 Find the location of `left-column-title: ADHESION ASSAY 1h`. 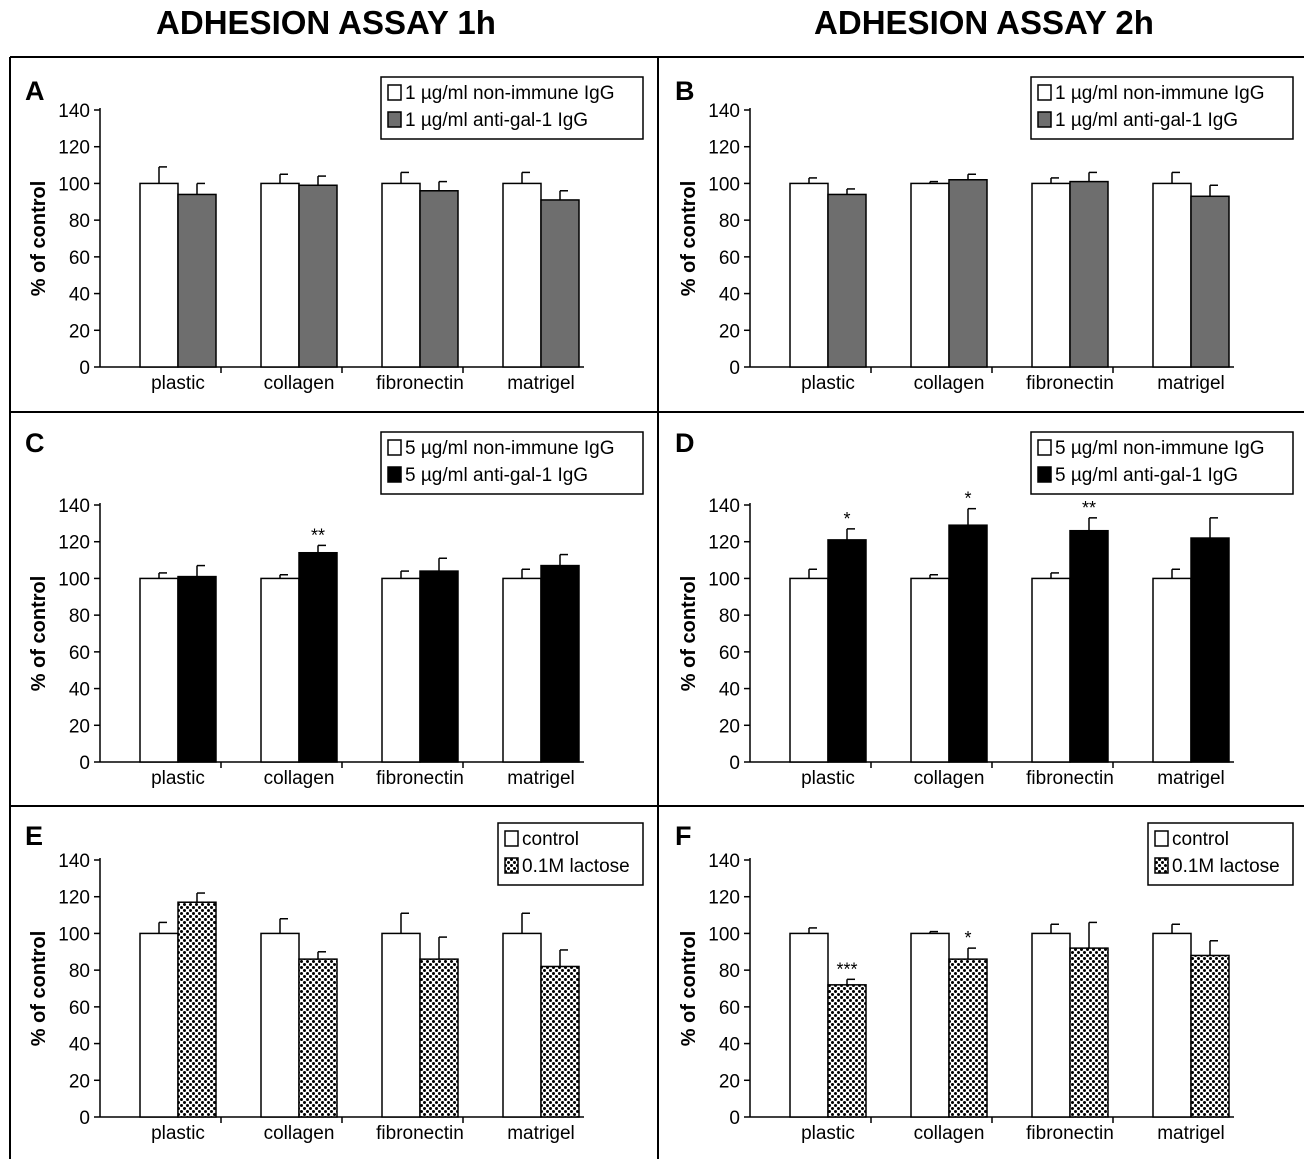

left-column-title: ADHESION ASSAY 1h is located at coordinates (326, 22).